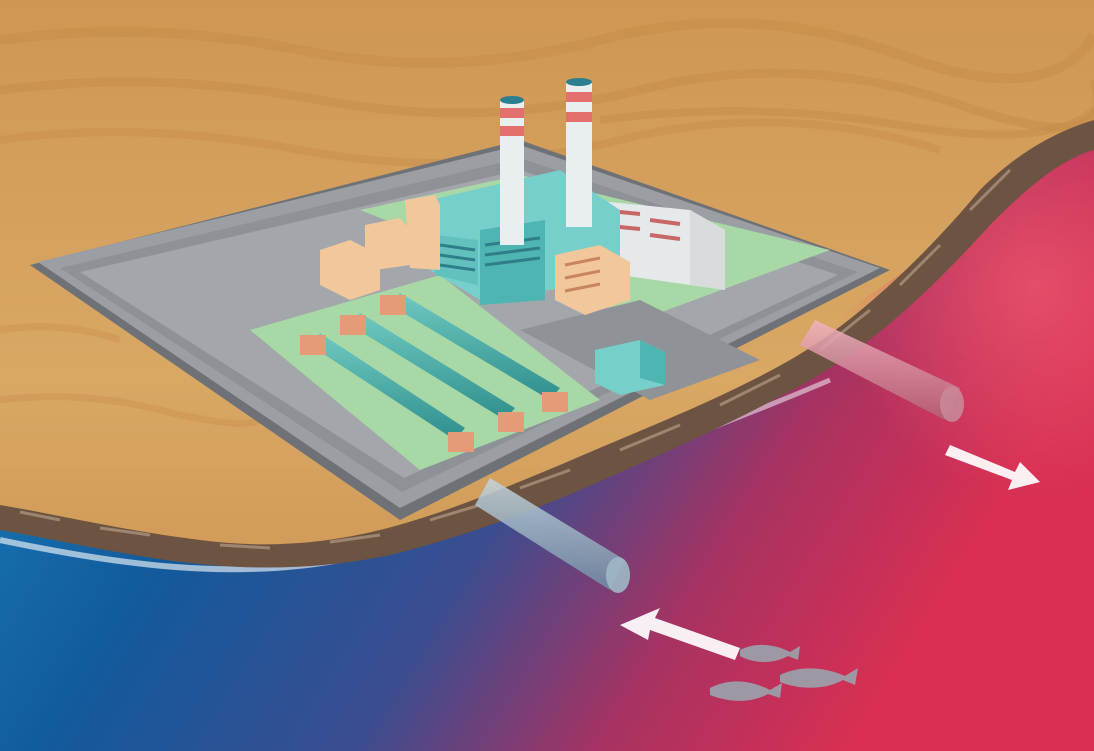 This screenshot has width=1094, height=751. Describe the element at coordinates (552, 535) in the screenshot. I see `cold-water-intake-pipe` at that location.